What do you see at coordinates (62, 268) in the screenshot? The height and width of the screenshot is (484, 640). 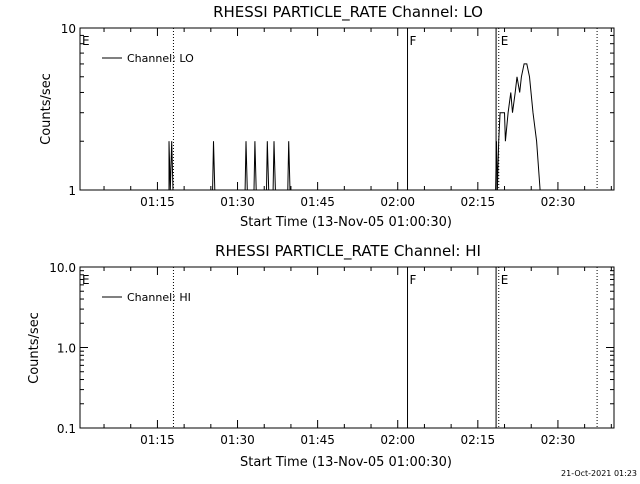 I see `hi-y-tick-label: 10.0` at bounding box center [62, 268].